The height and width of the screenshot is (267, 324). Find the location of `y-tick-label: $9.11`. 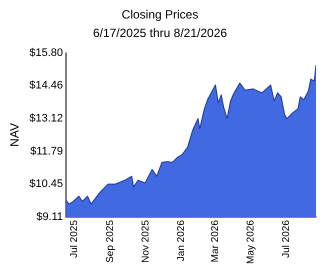

y-tick-label: $9.11 is located at coordinates (50, 217).